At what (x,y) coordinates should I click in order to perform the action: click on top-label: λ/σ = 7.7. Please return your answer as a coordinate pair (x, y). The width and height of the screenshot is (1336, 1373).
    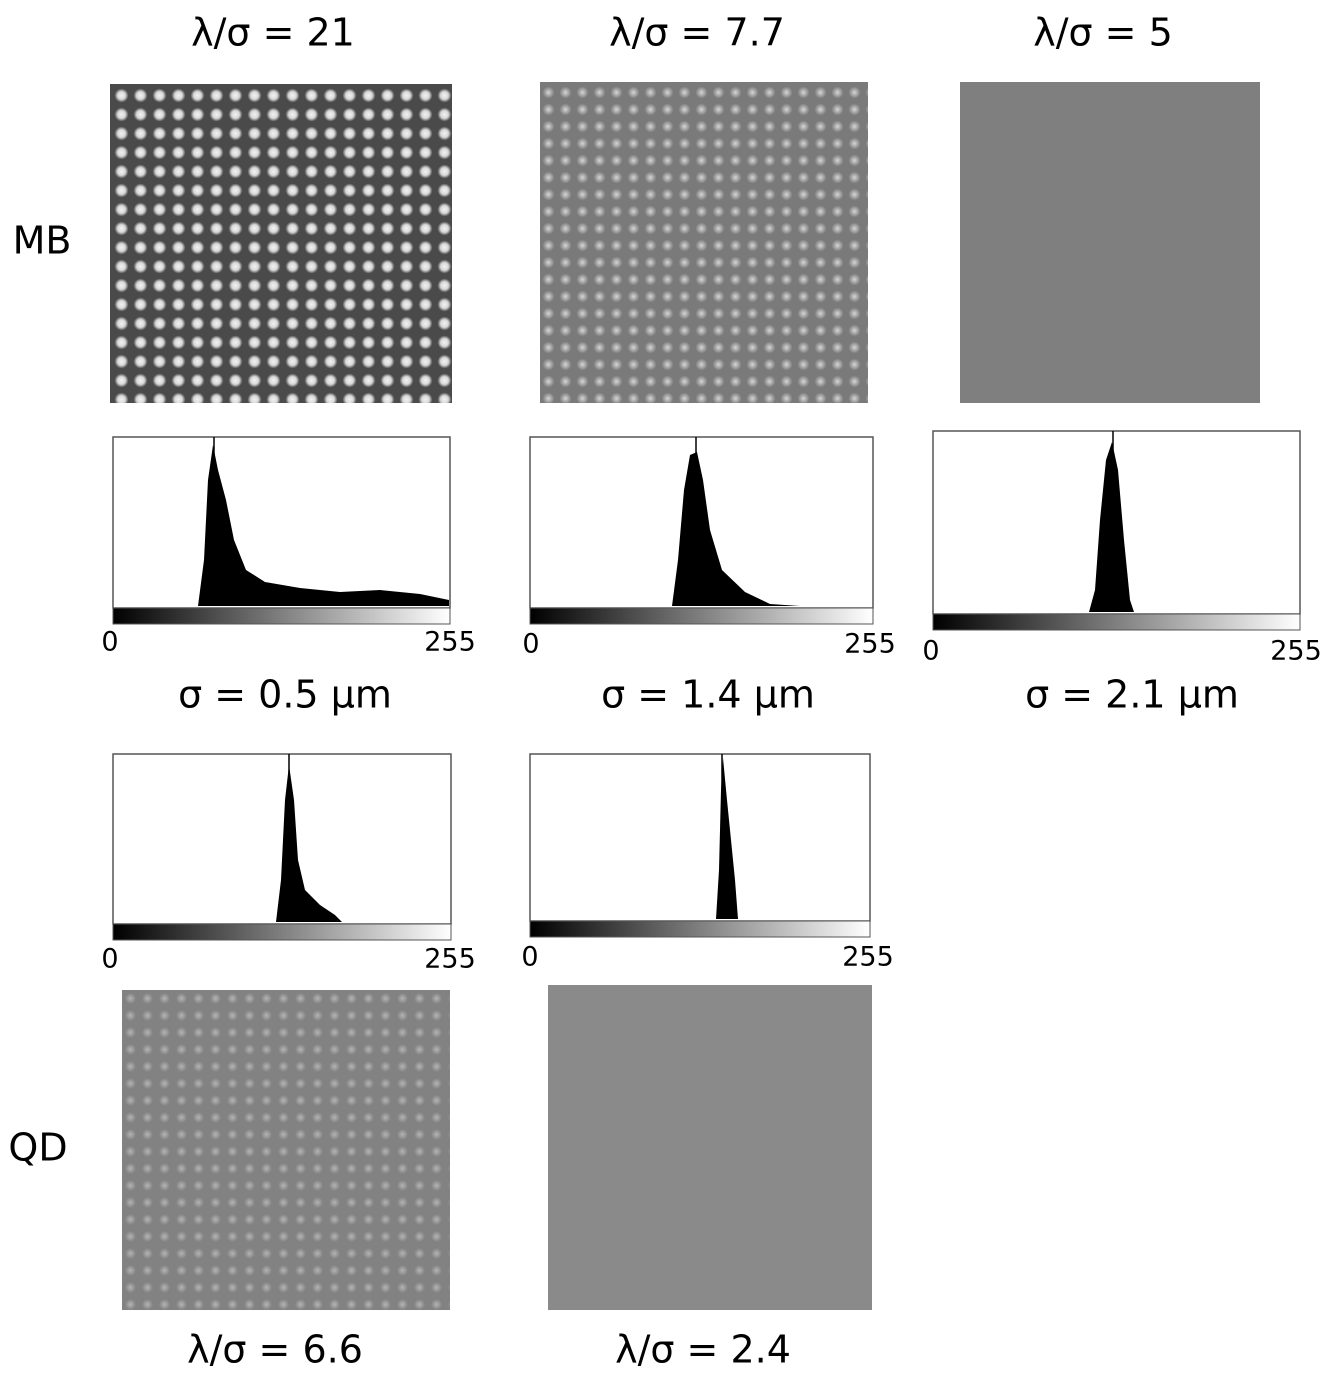
    Looking at the image, I should click on (697, 33).